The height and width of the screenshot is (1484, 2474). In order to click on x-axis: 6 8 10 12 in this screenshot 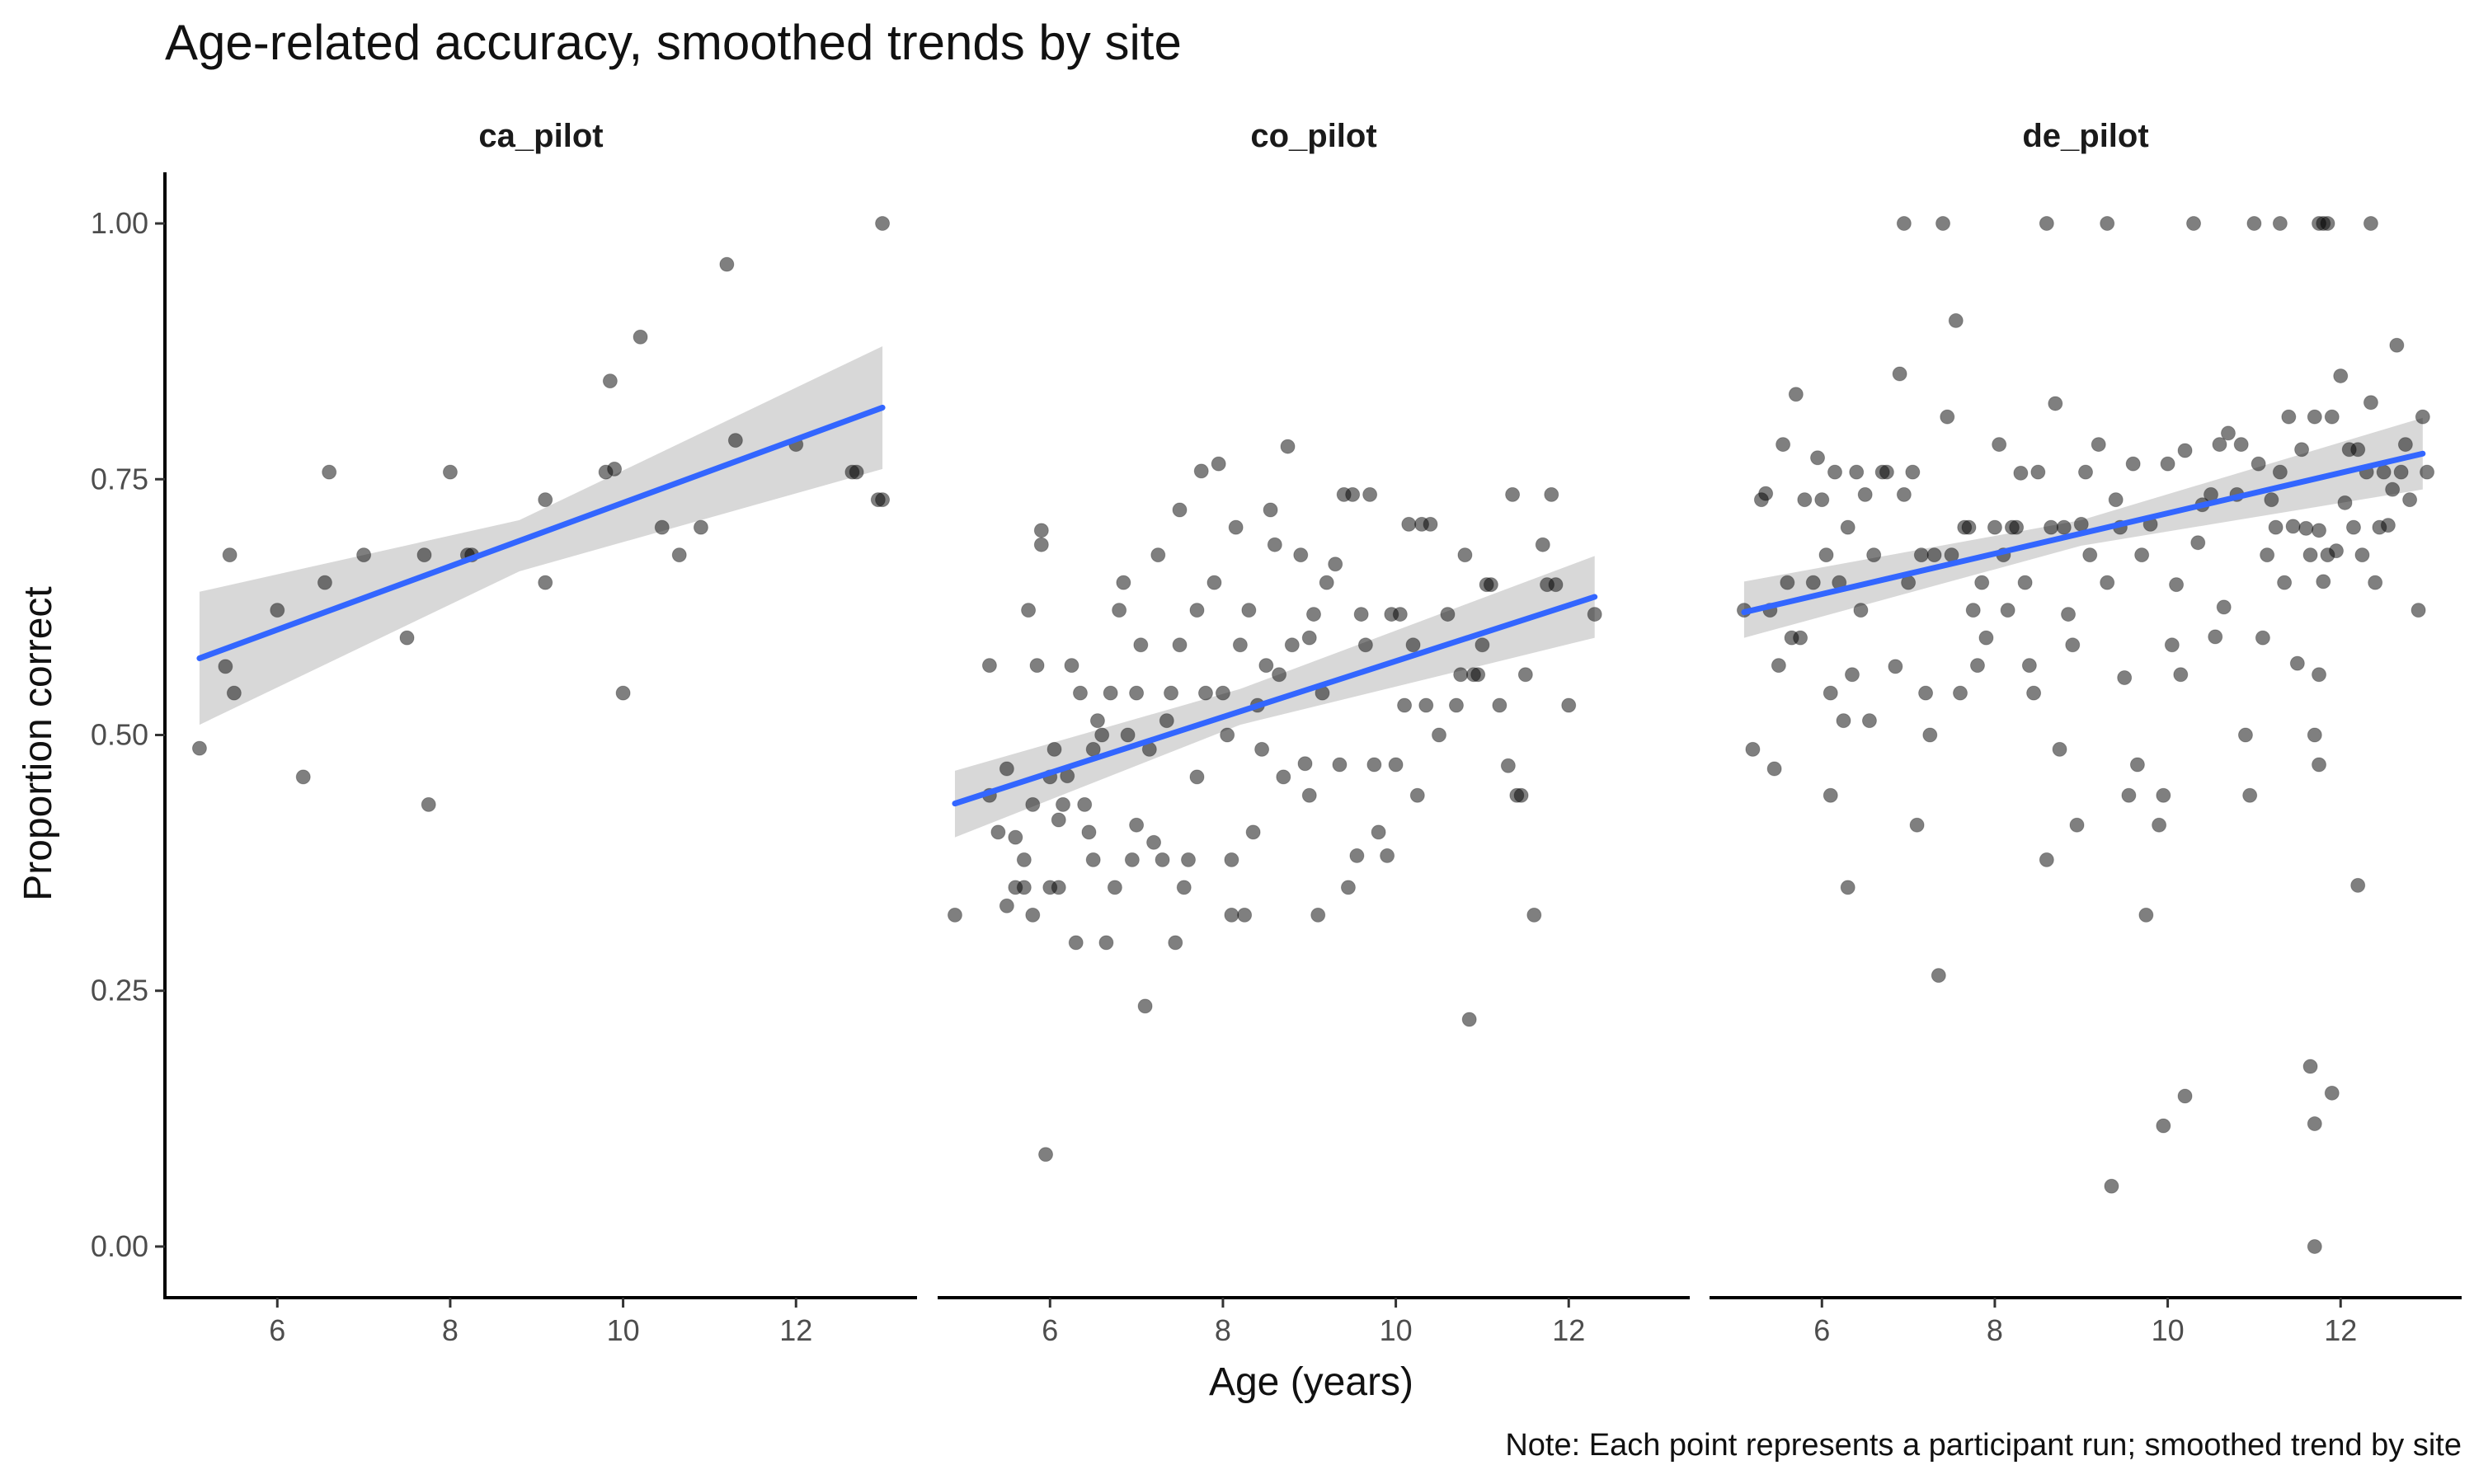, I will do `click(2086, 1321)`.